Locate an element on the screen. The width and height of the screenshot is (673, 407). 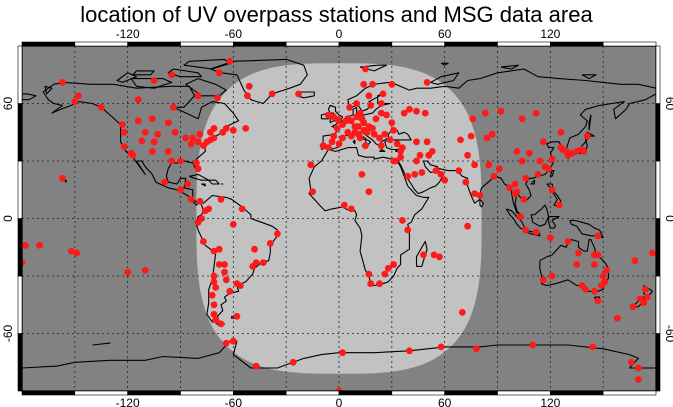
tick-label-right: 0 is located at coordinates (668, 218).